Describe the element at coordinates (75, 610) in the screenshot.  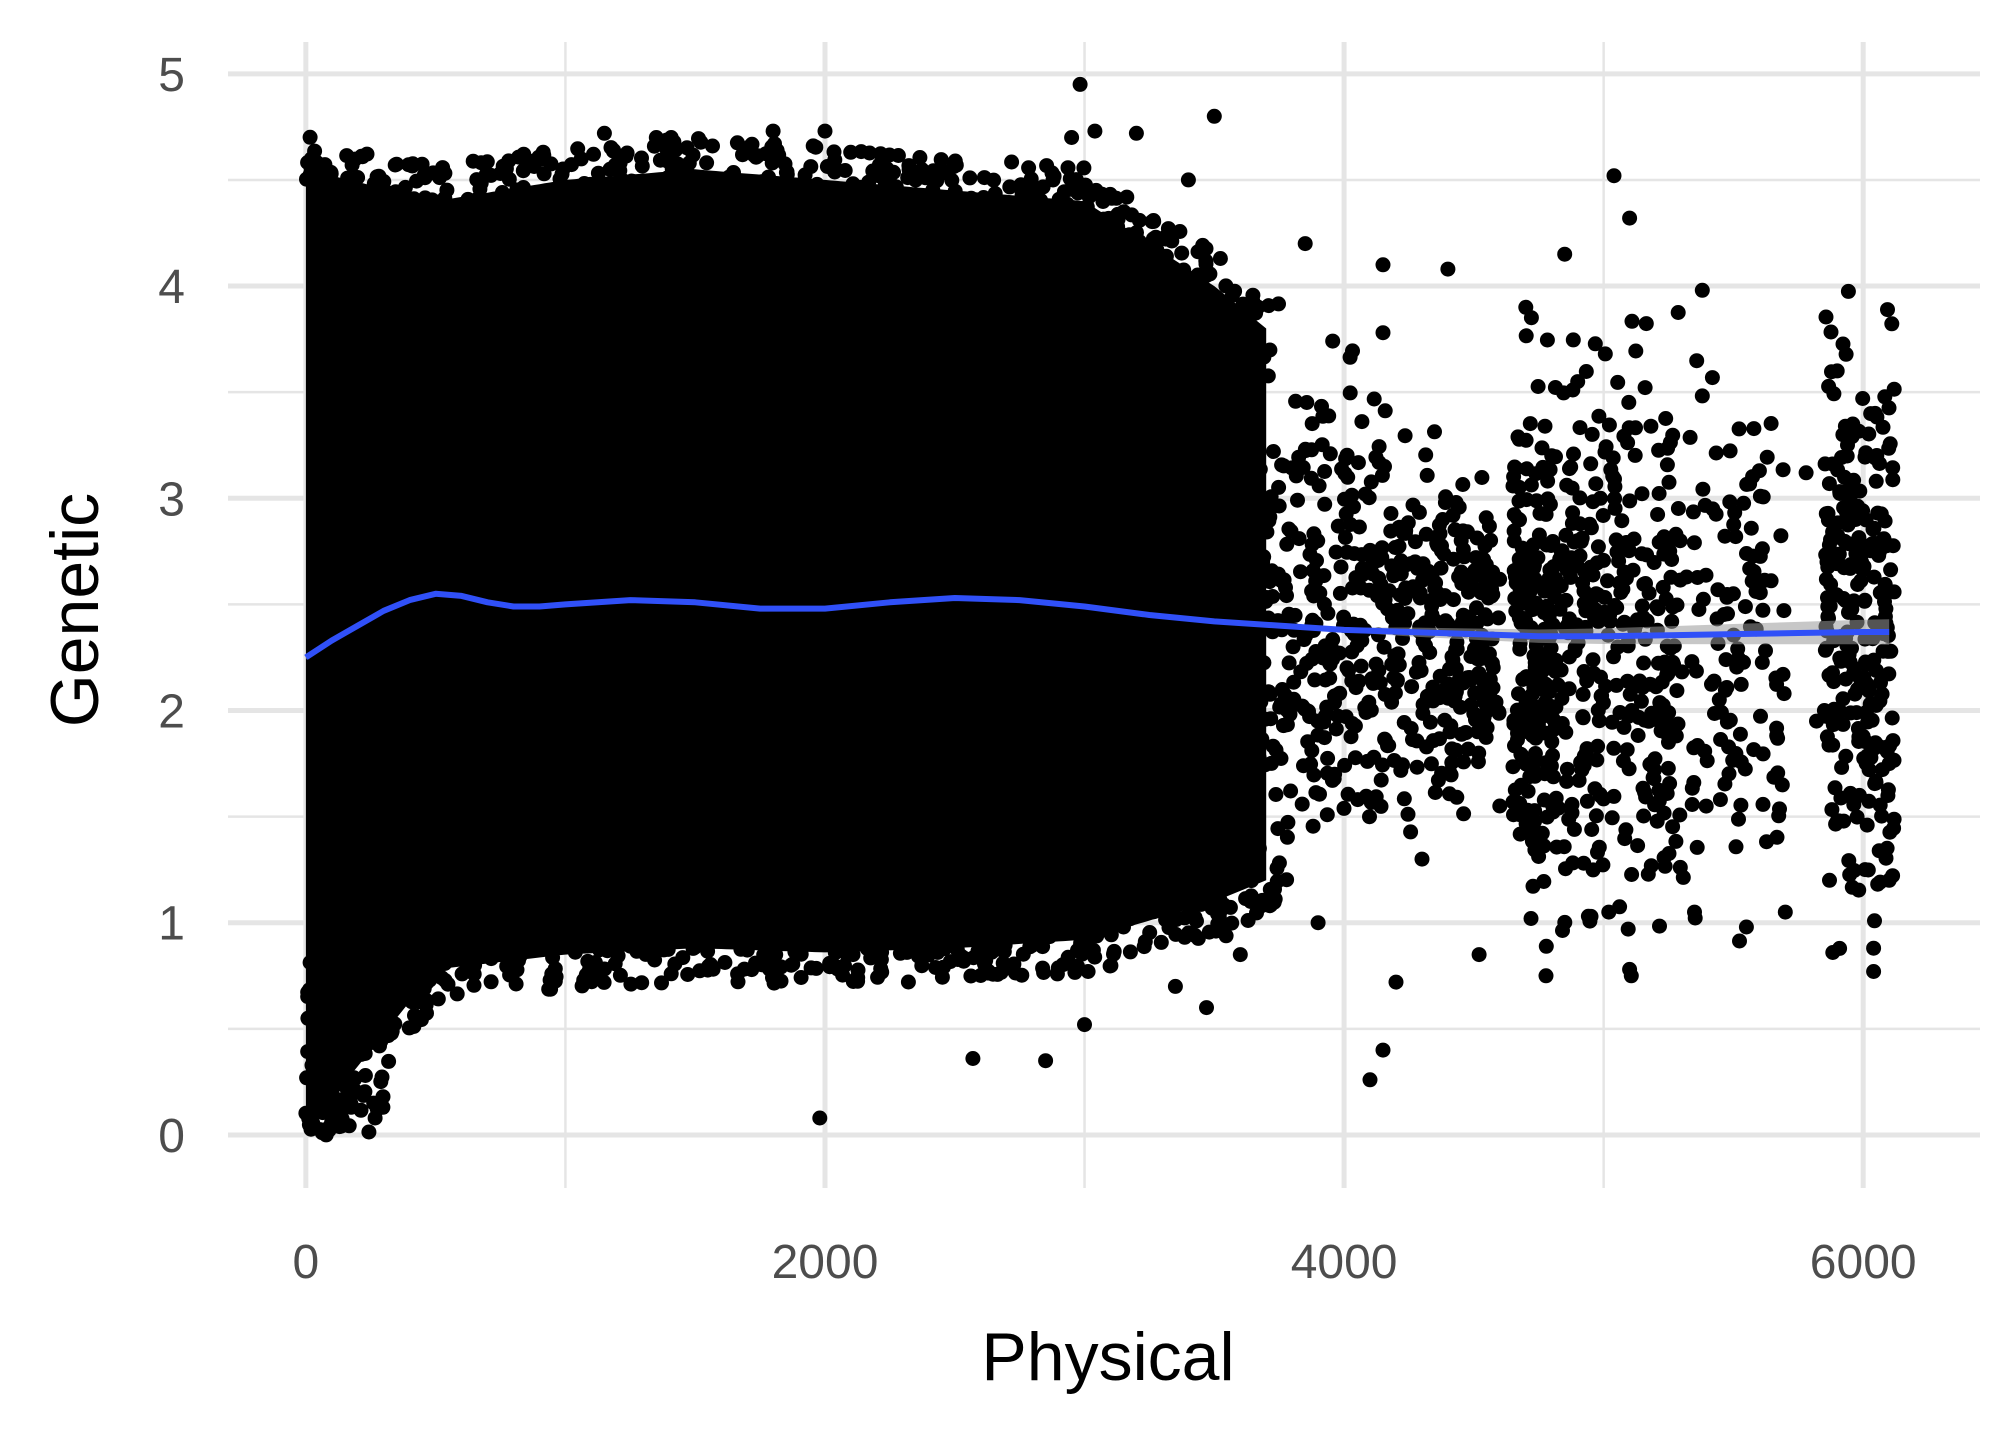
I see `y-axis-title: Genetic` at that location.